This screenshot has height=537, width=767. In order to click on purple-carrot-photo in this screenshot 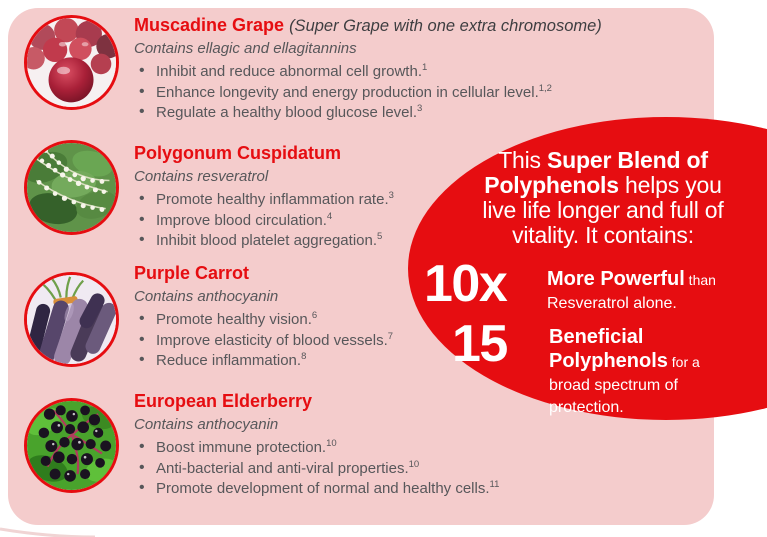, I will do `click(71, 319)`.